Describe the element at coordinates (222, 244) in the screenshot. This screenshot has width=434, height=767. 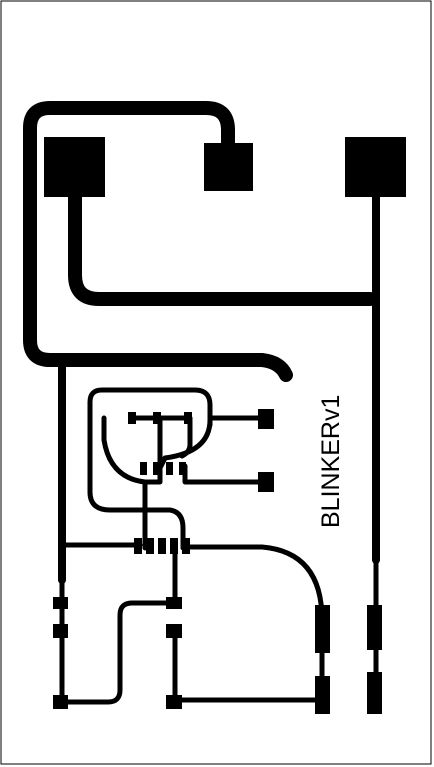
I see `trace-left-pad-down` at that location.